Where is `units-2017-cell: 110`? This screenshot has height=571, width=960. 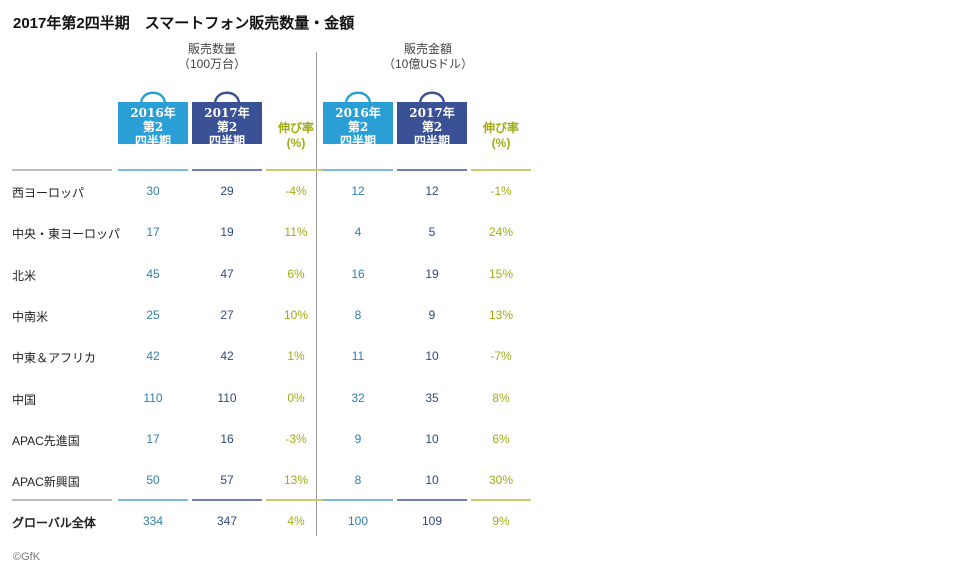 units-2017-cell: 110 is located at coordinates (227, 398).